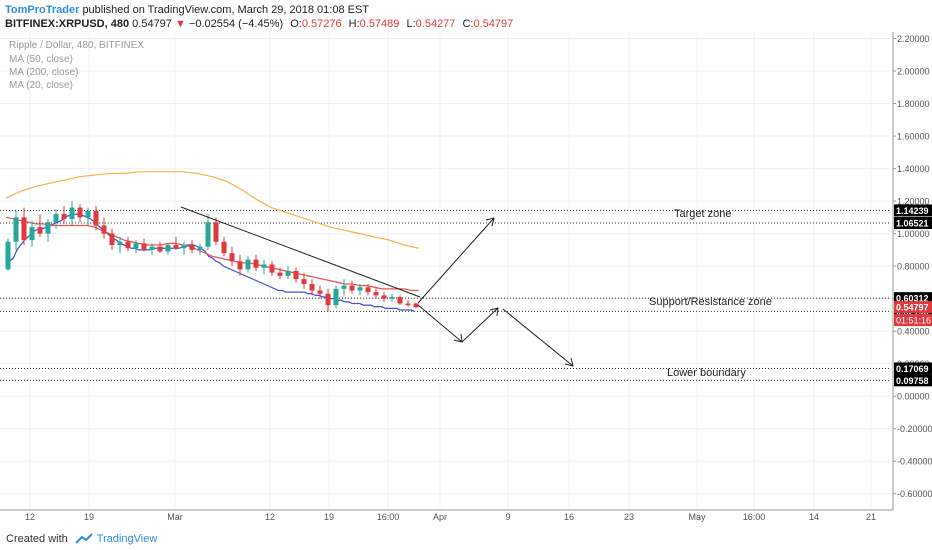 The height and width of the screenshot is (550, 932). Describe the element at coordinates (912, 211) in the screenshot. I see `level-label: 1.14239` at that location.